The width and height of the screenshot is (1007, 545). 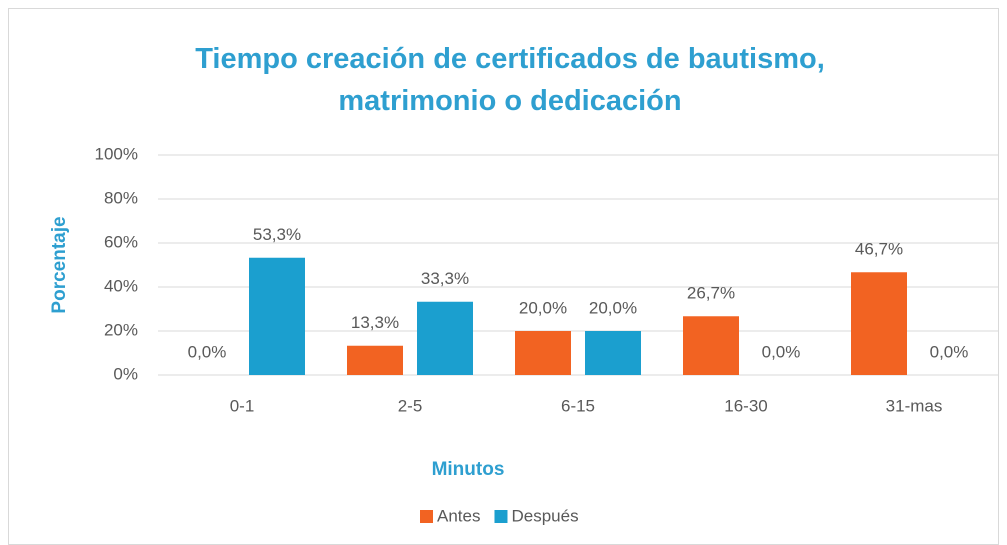 I want to click on y-axis-label: Porcentaje, so click(x=59, y=264).